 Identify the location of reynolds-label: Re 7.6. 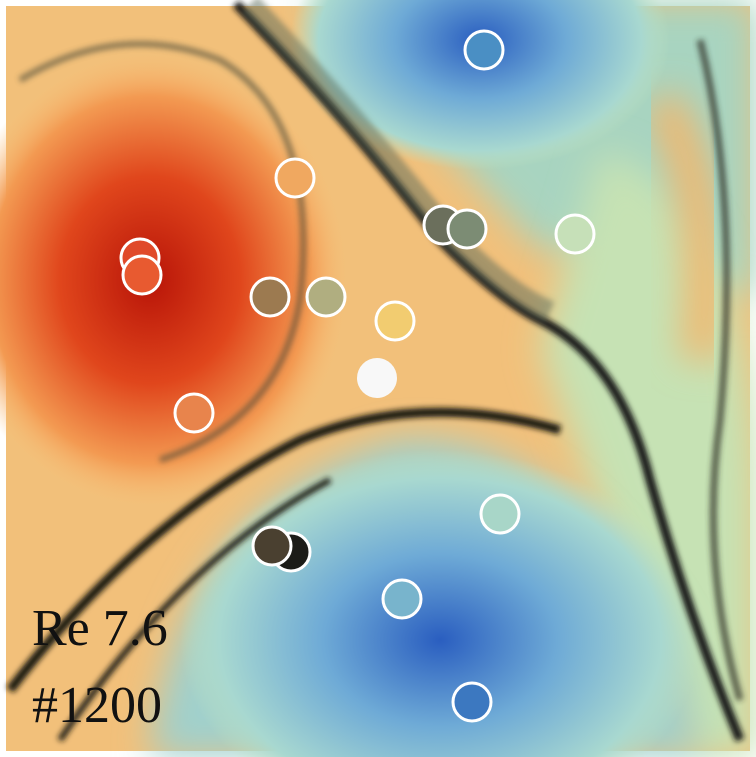
(100, 628).